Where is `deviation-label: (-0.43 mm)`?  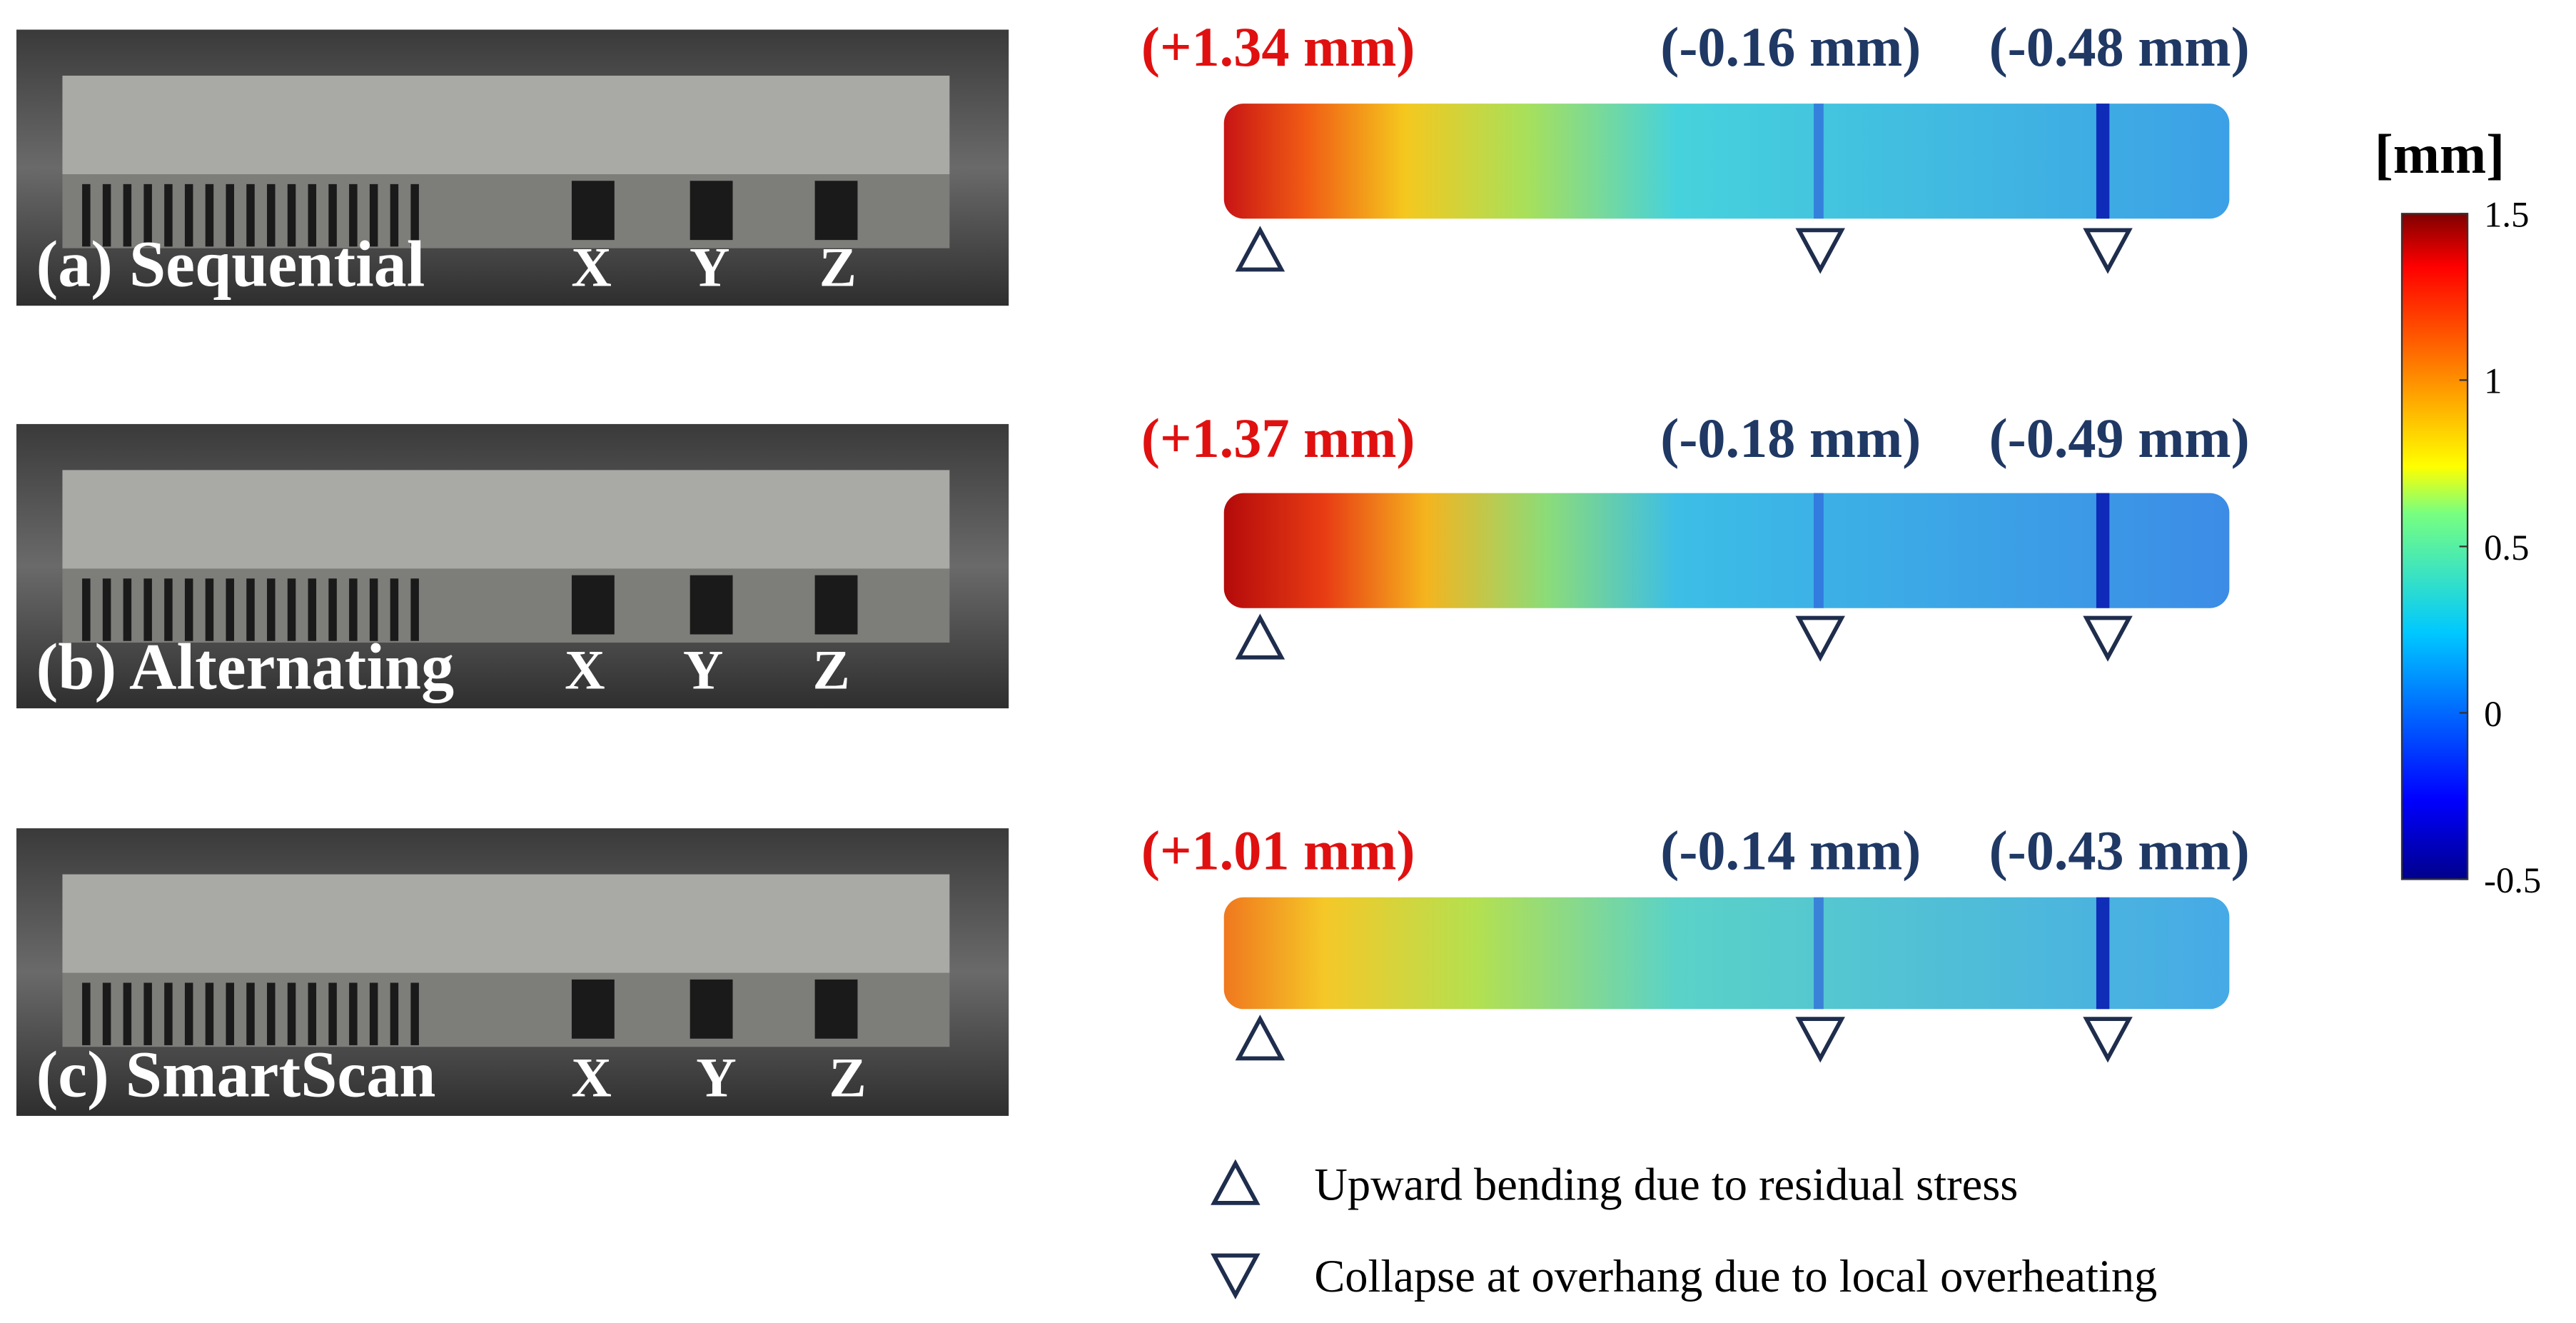 deviation-label: (-0.43 mm) is located at coordinates (2119, 851).